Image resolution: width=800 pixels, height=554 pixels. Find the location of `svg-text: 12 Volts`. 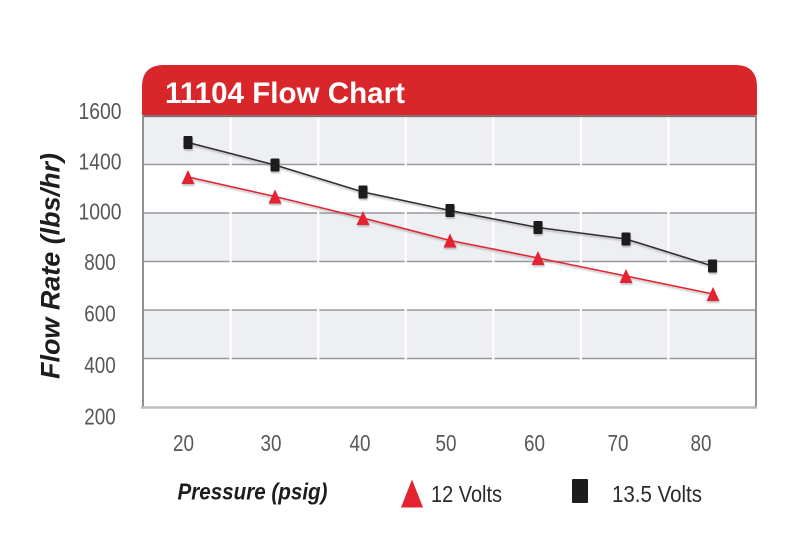

svg-text: 12 Volts is located at coordinates (466, 494).